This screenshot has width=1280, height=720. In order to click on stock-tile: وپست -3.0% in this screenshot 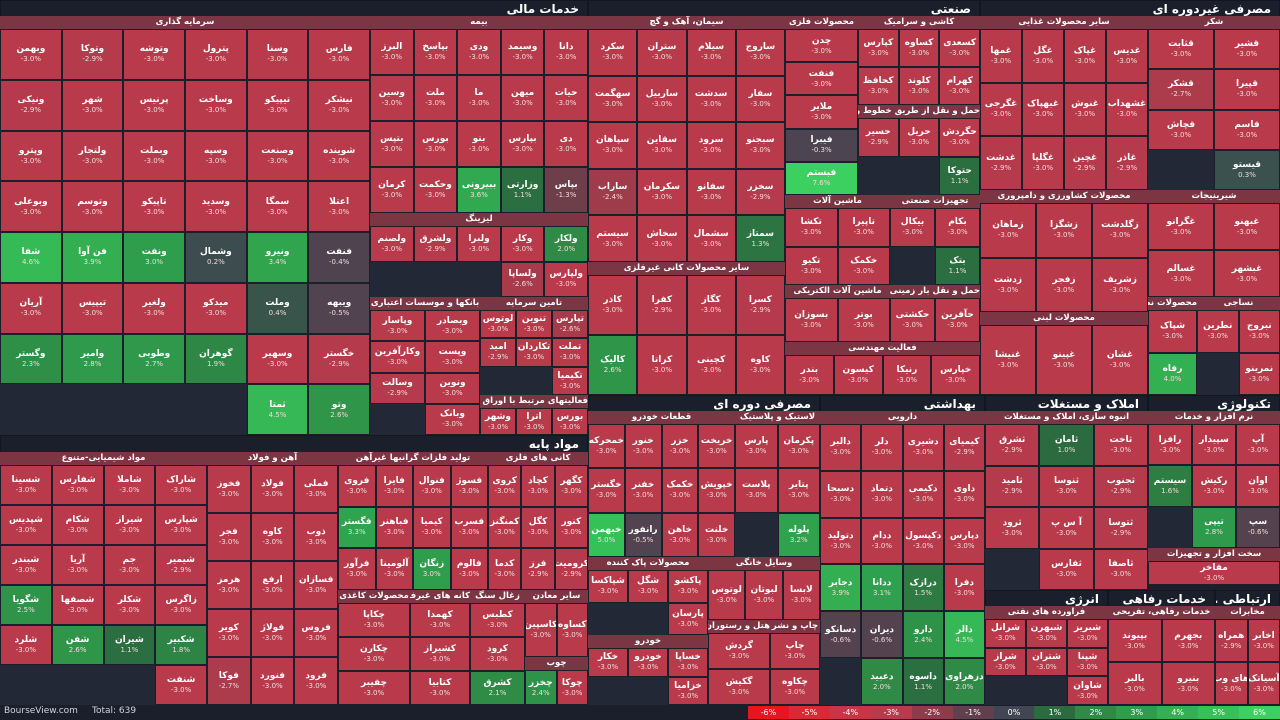, I will do `click(452, 357)`.